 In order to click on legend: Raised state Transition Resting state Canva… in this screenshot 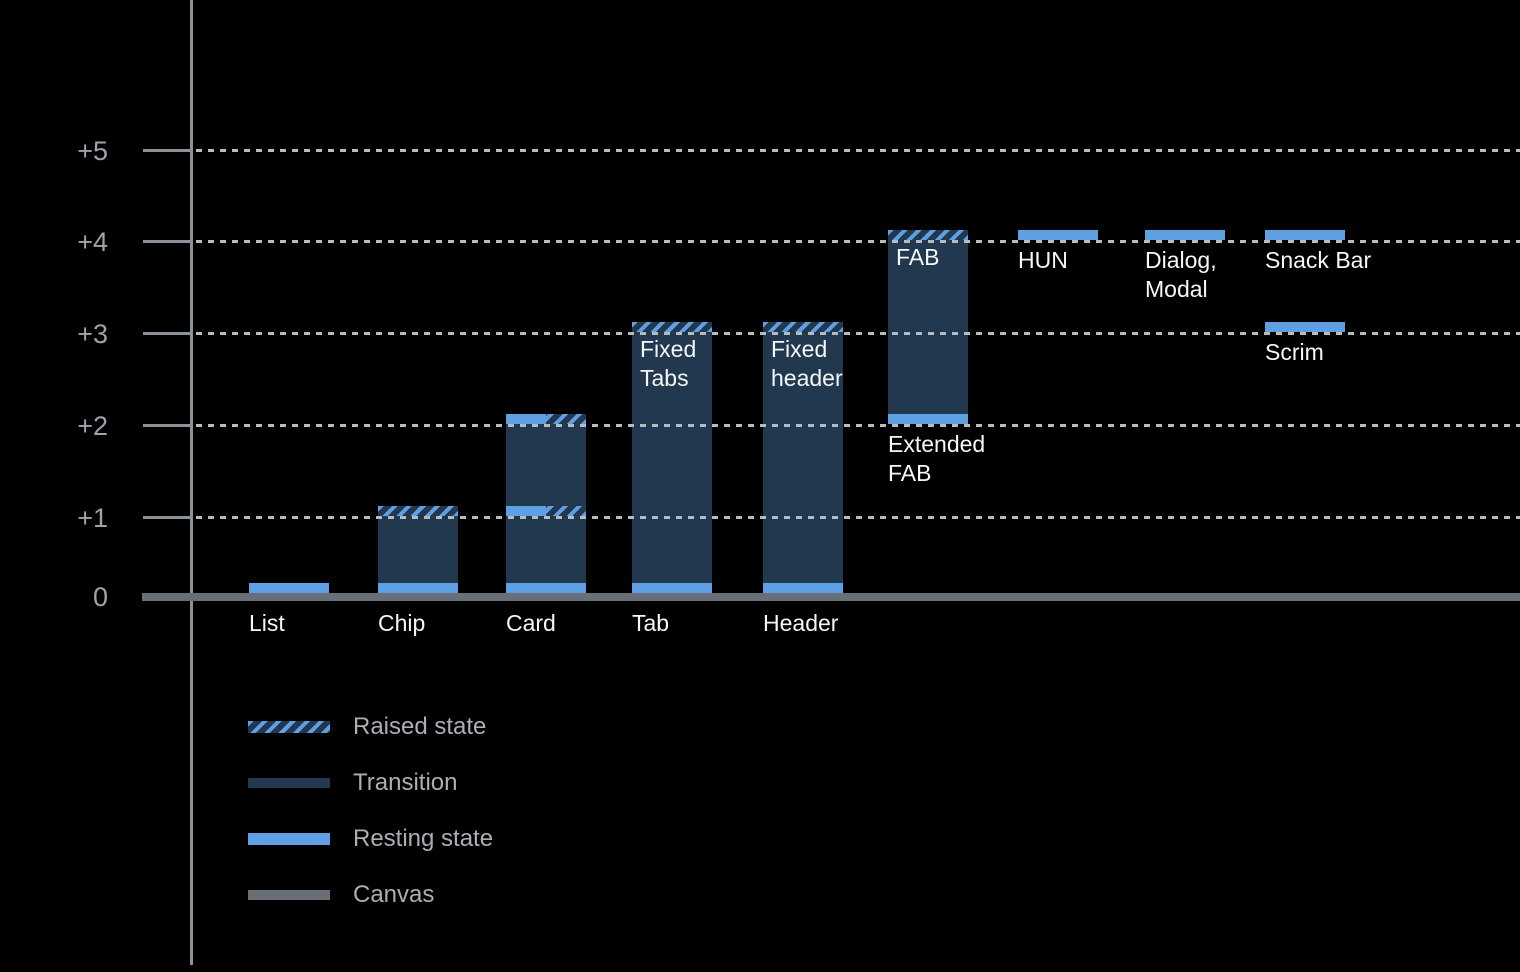, I will do `click(448, 811)`.